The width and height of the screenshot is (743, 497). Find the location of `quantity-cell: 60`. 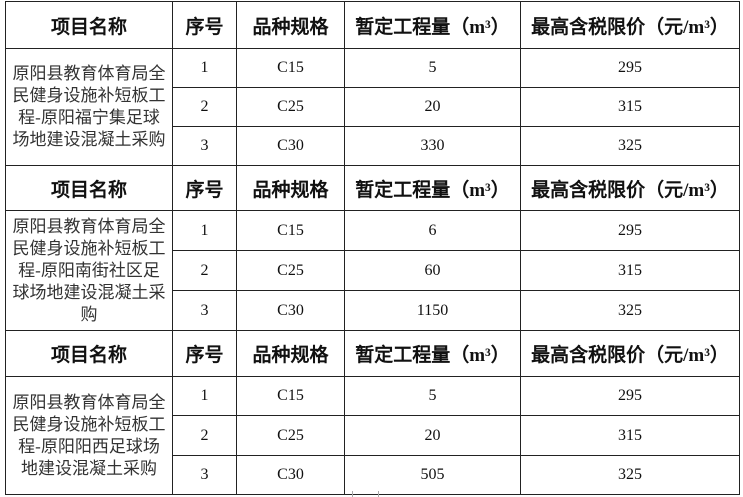

quantity-cell: 60 is located at coordinates (432, 270).